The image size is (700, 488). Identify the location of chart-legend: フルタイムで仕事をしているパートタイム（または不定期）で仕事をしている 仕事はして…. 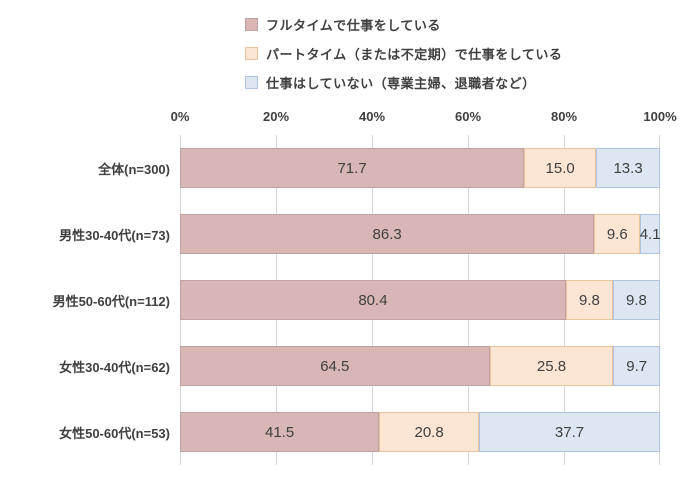
(472, 53).